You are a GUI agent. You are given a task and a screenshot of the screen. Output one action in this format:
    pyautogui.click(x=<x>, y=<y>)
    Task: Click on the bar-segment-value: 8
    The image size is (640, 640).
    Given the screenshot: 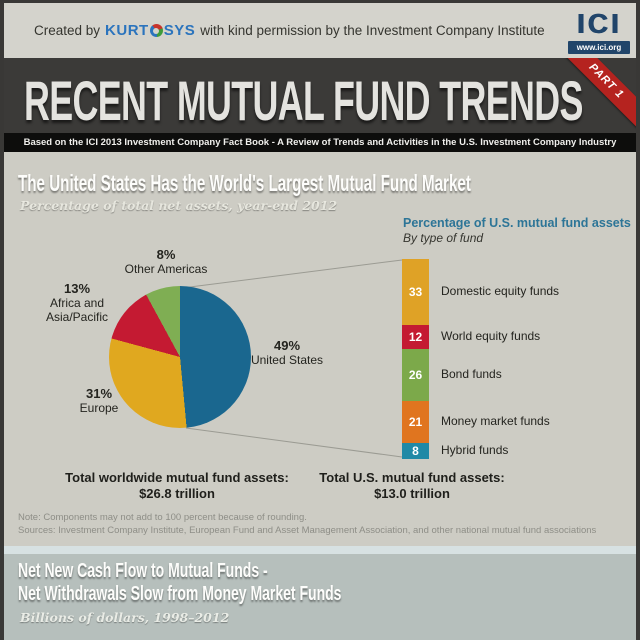 What is the action you would take?
    pyautogui.click(x=415, y=451)
    